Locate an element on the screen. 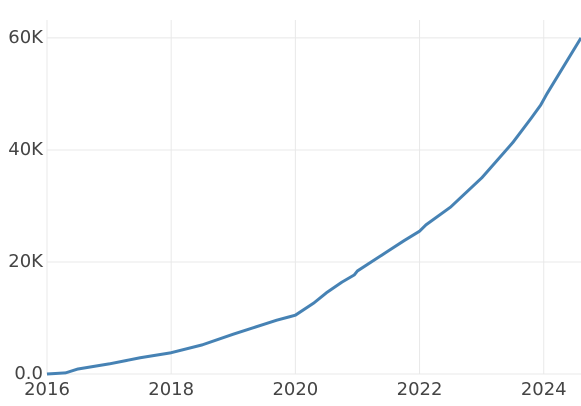  y-tick-label: 40K is located at coordinates (26, 149).